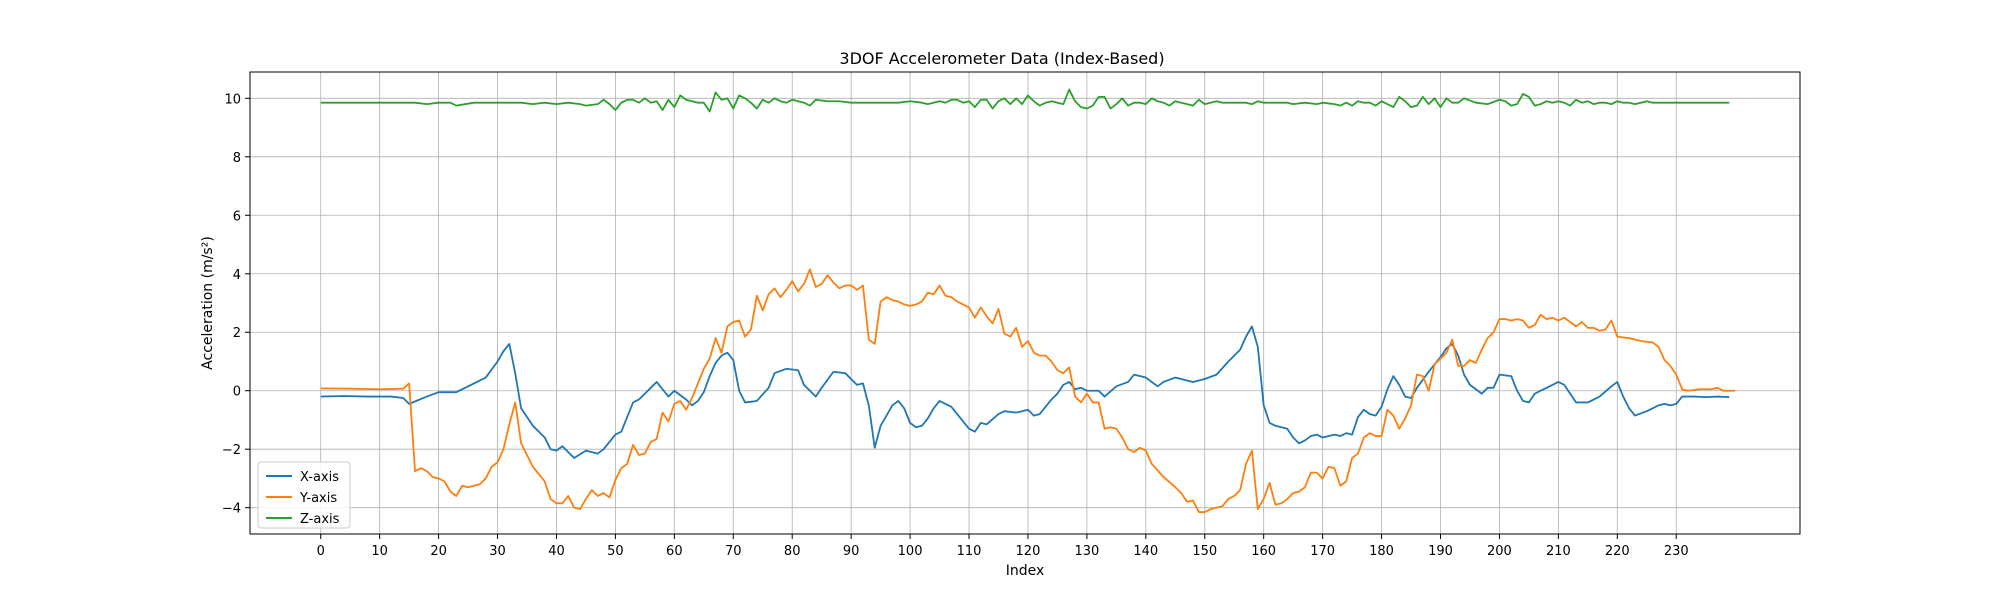  I want to click on y-tick-label: 8, so click(237, 158).